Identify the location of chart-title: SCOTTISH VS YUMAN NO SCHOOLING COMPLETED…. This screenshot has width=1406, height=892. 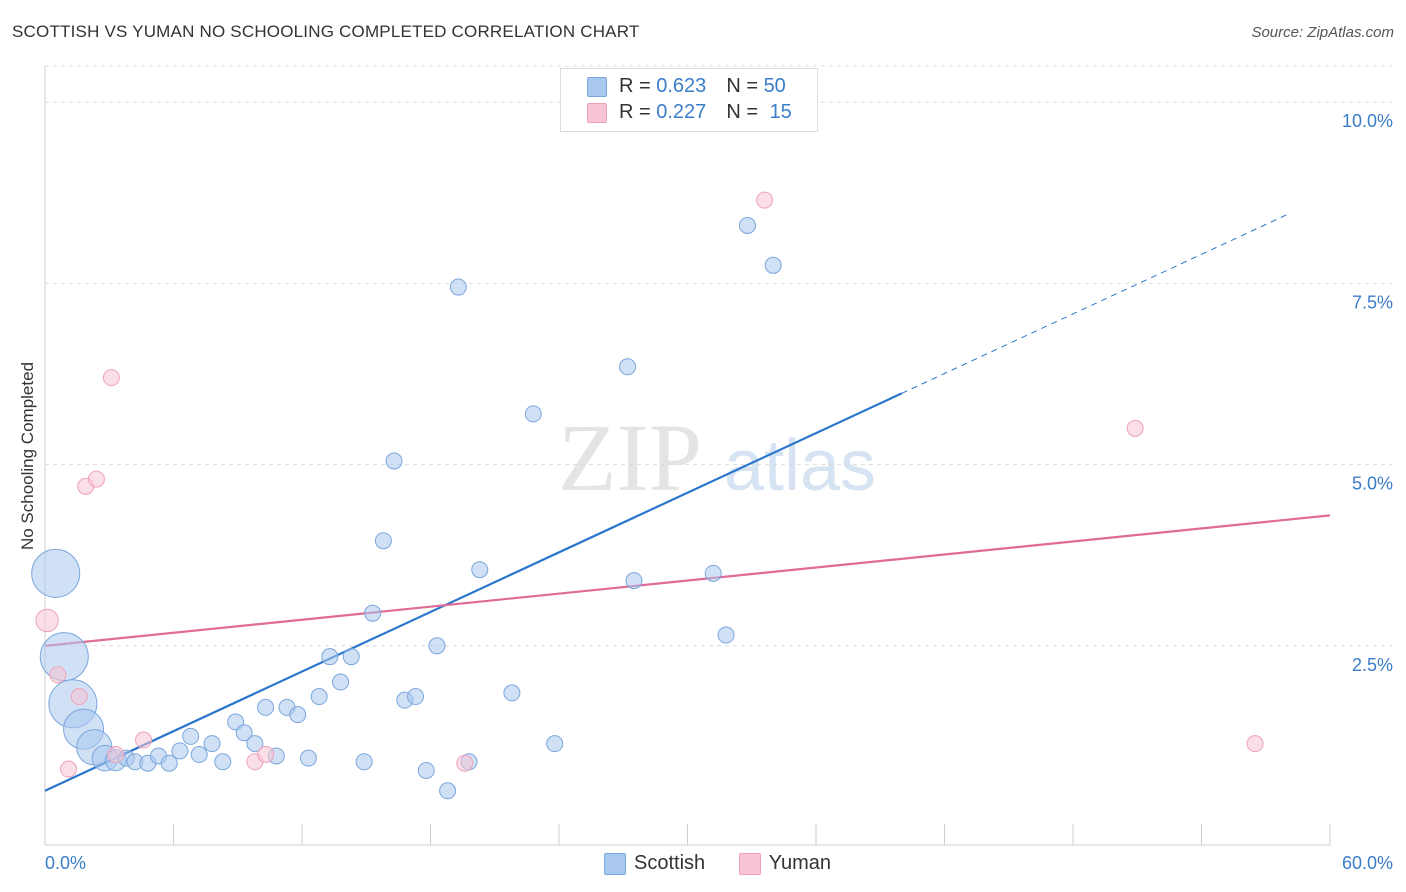
(326, 31).